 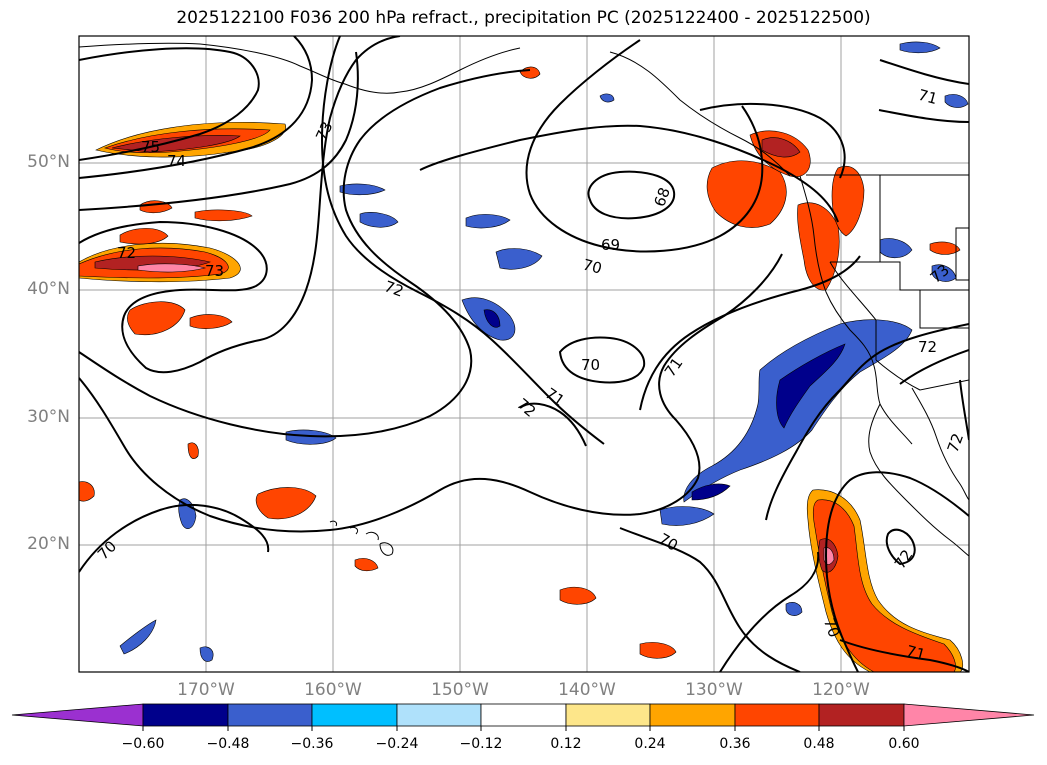 I want to click on contour-label: 75, so click(x=150, y=147).